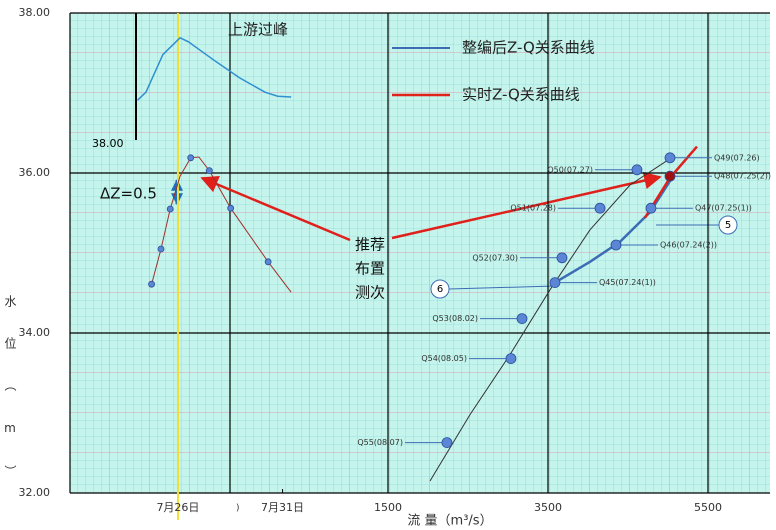  I want to click on point-label: Q50(07.27), so click(570, 169).